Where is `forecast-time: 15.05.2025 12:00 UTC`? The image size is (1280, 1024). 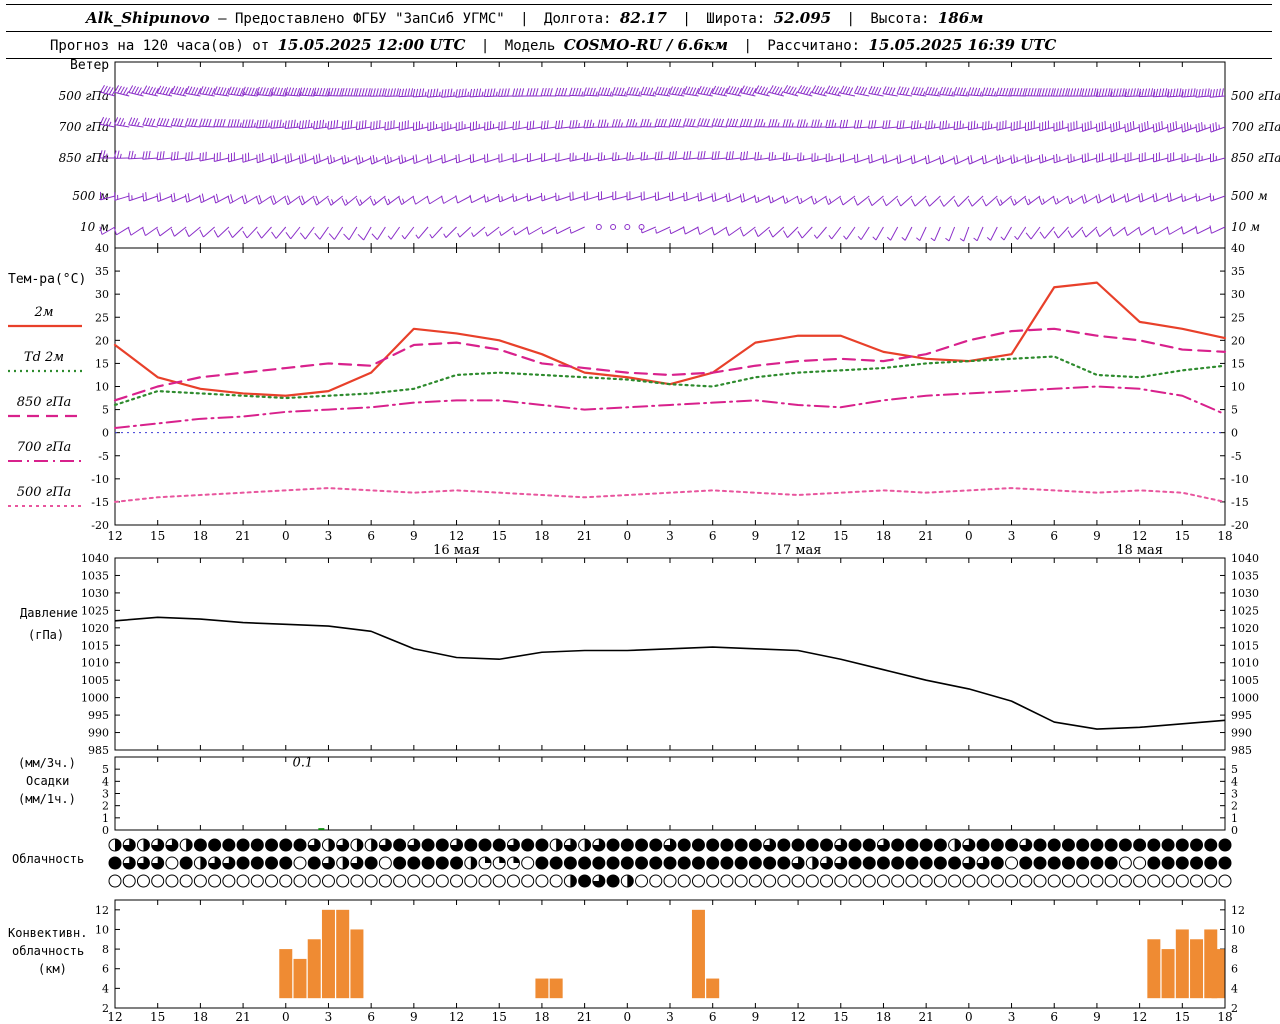
forecast-time: 15.05.2025 12:00 UTC is located at coordinates (371, 45).